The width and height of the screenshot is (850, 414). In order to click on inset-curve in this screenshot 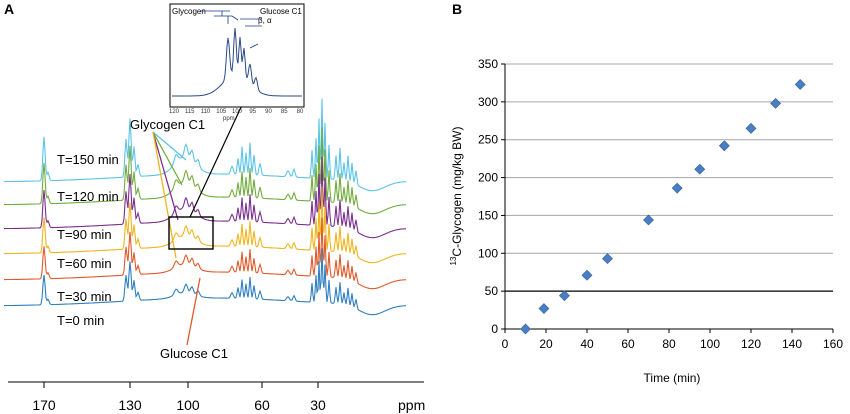, I will do `click(237, 62)`.